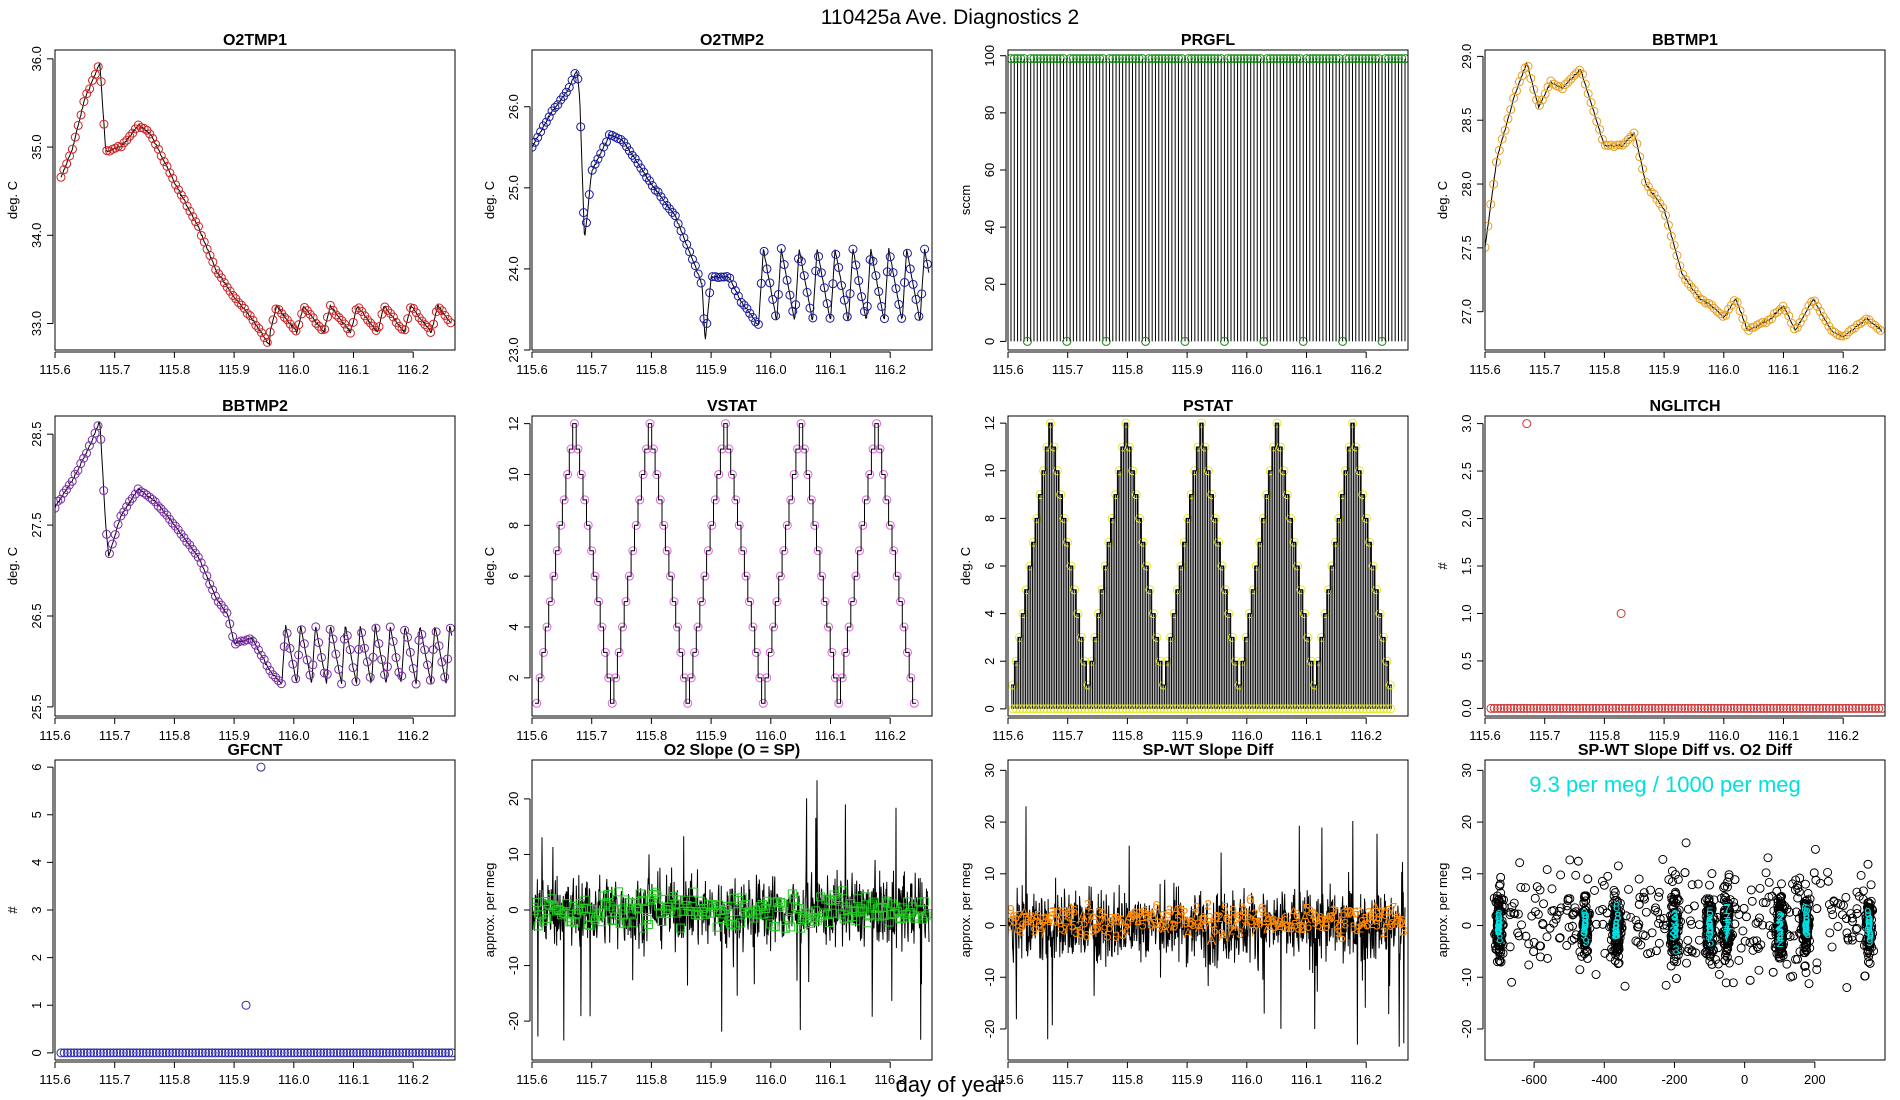  I want to click on x-tick-label: 116.0, so click(294, 1079).